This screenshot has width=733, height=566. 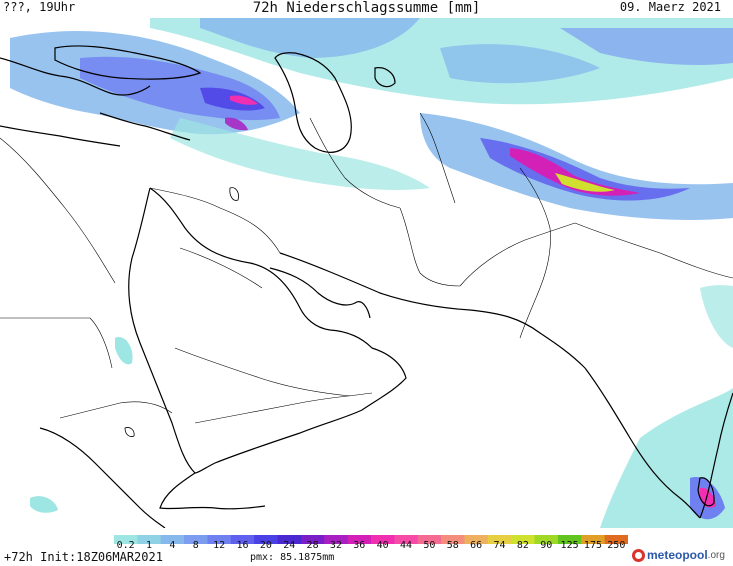 I want to click on color-scale-tick-label: 20, so click(x=265, y=545).